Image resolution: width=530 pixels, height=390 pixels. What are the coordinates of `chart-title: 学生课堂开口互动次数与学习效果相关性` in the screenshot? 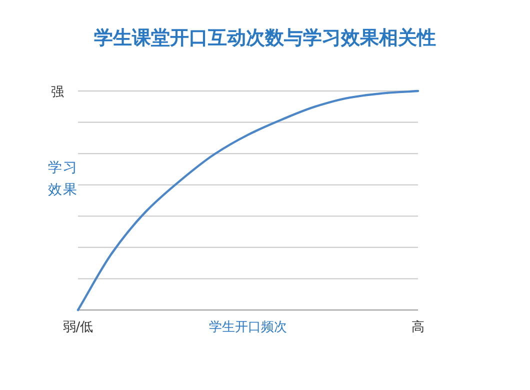 It's located at (265, 38).